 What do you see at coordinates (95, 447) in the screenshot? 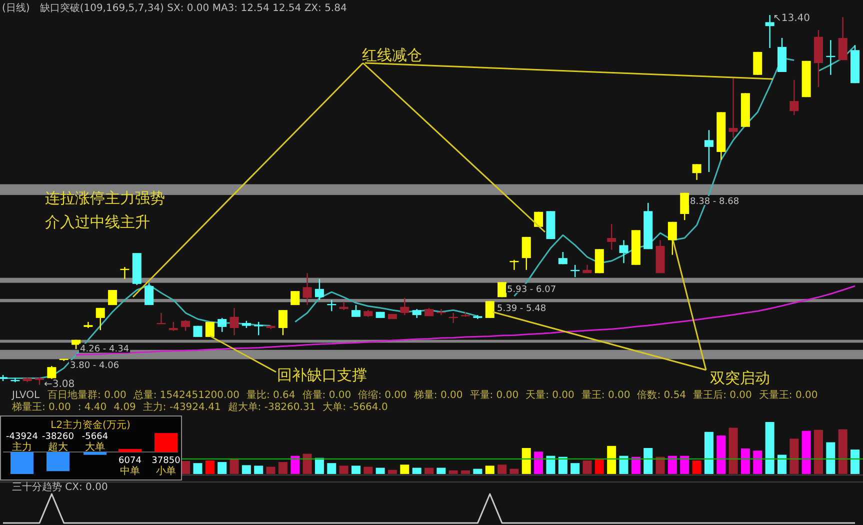
I see `x-tick-label: 大单` at bounding box center [95, 447].